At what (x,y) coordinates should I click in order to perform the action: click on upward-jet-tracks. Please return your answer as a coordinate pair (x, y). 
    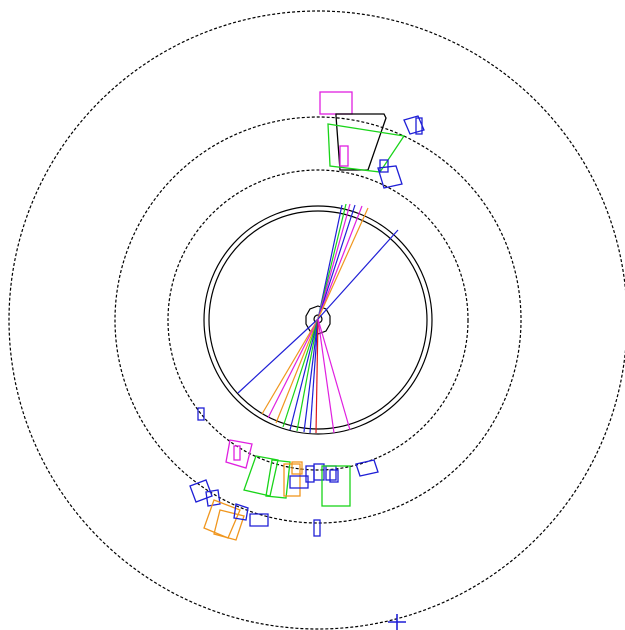
    Looking at the image, I should click on (358, 261).